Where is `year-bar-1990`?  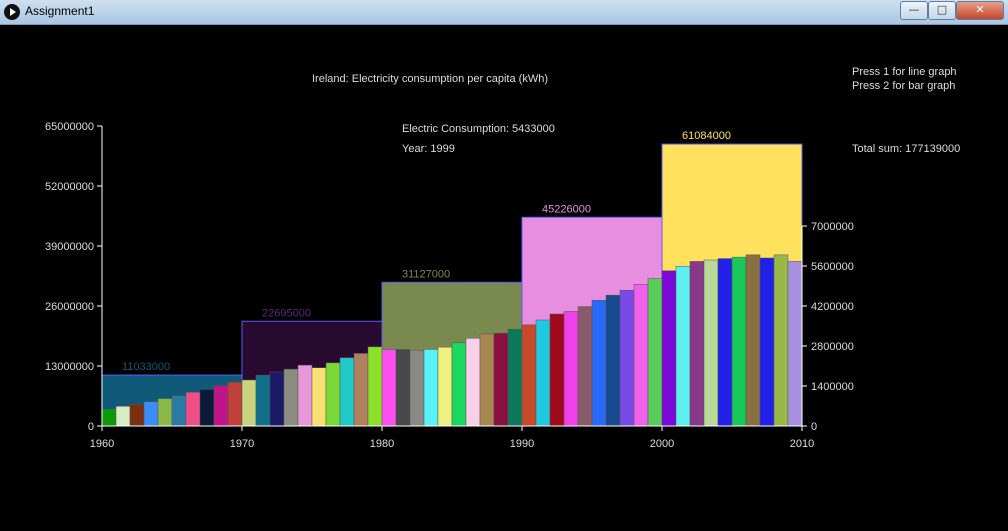
year-bar-1990 is located at coordinates (529, 375).